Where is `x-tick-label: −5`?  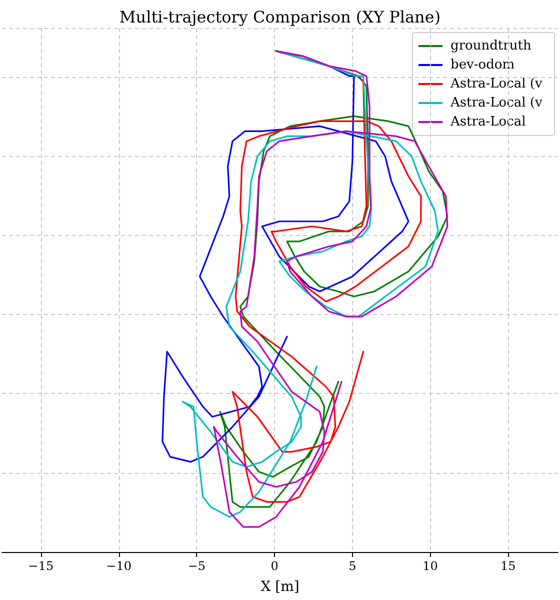 x-tick-label: −5 is located at coordinates (197, 566).